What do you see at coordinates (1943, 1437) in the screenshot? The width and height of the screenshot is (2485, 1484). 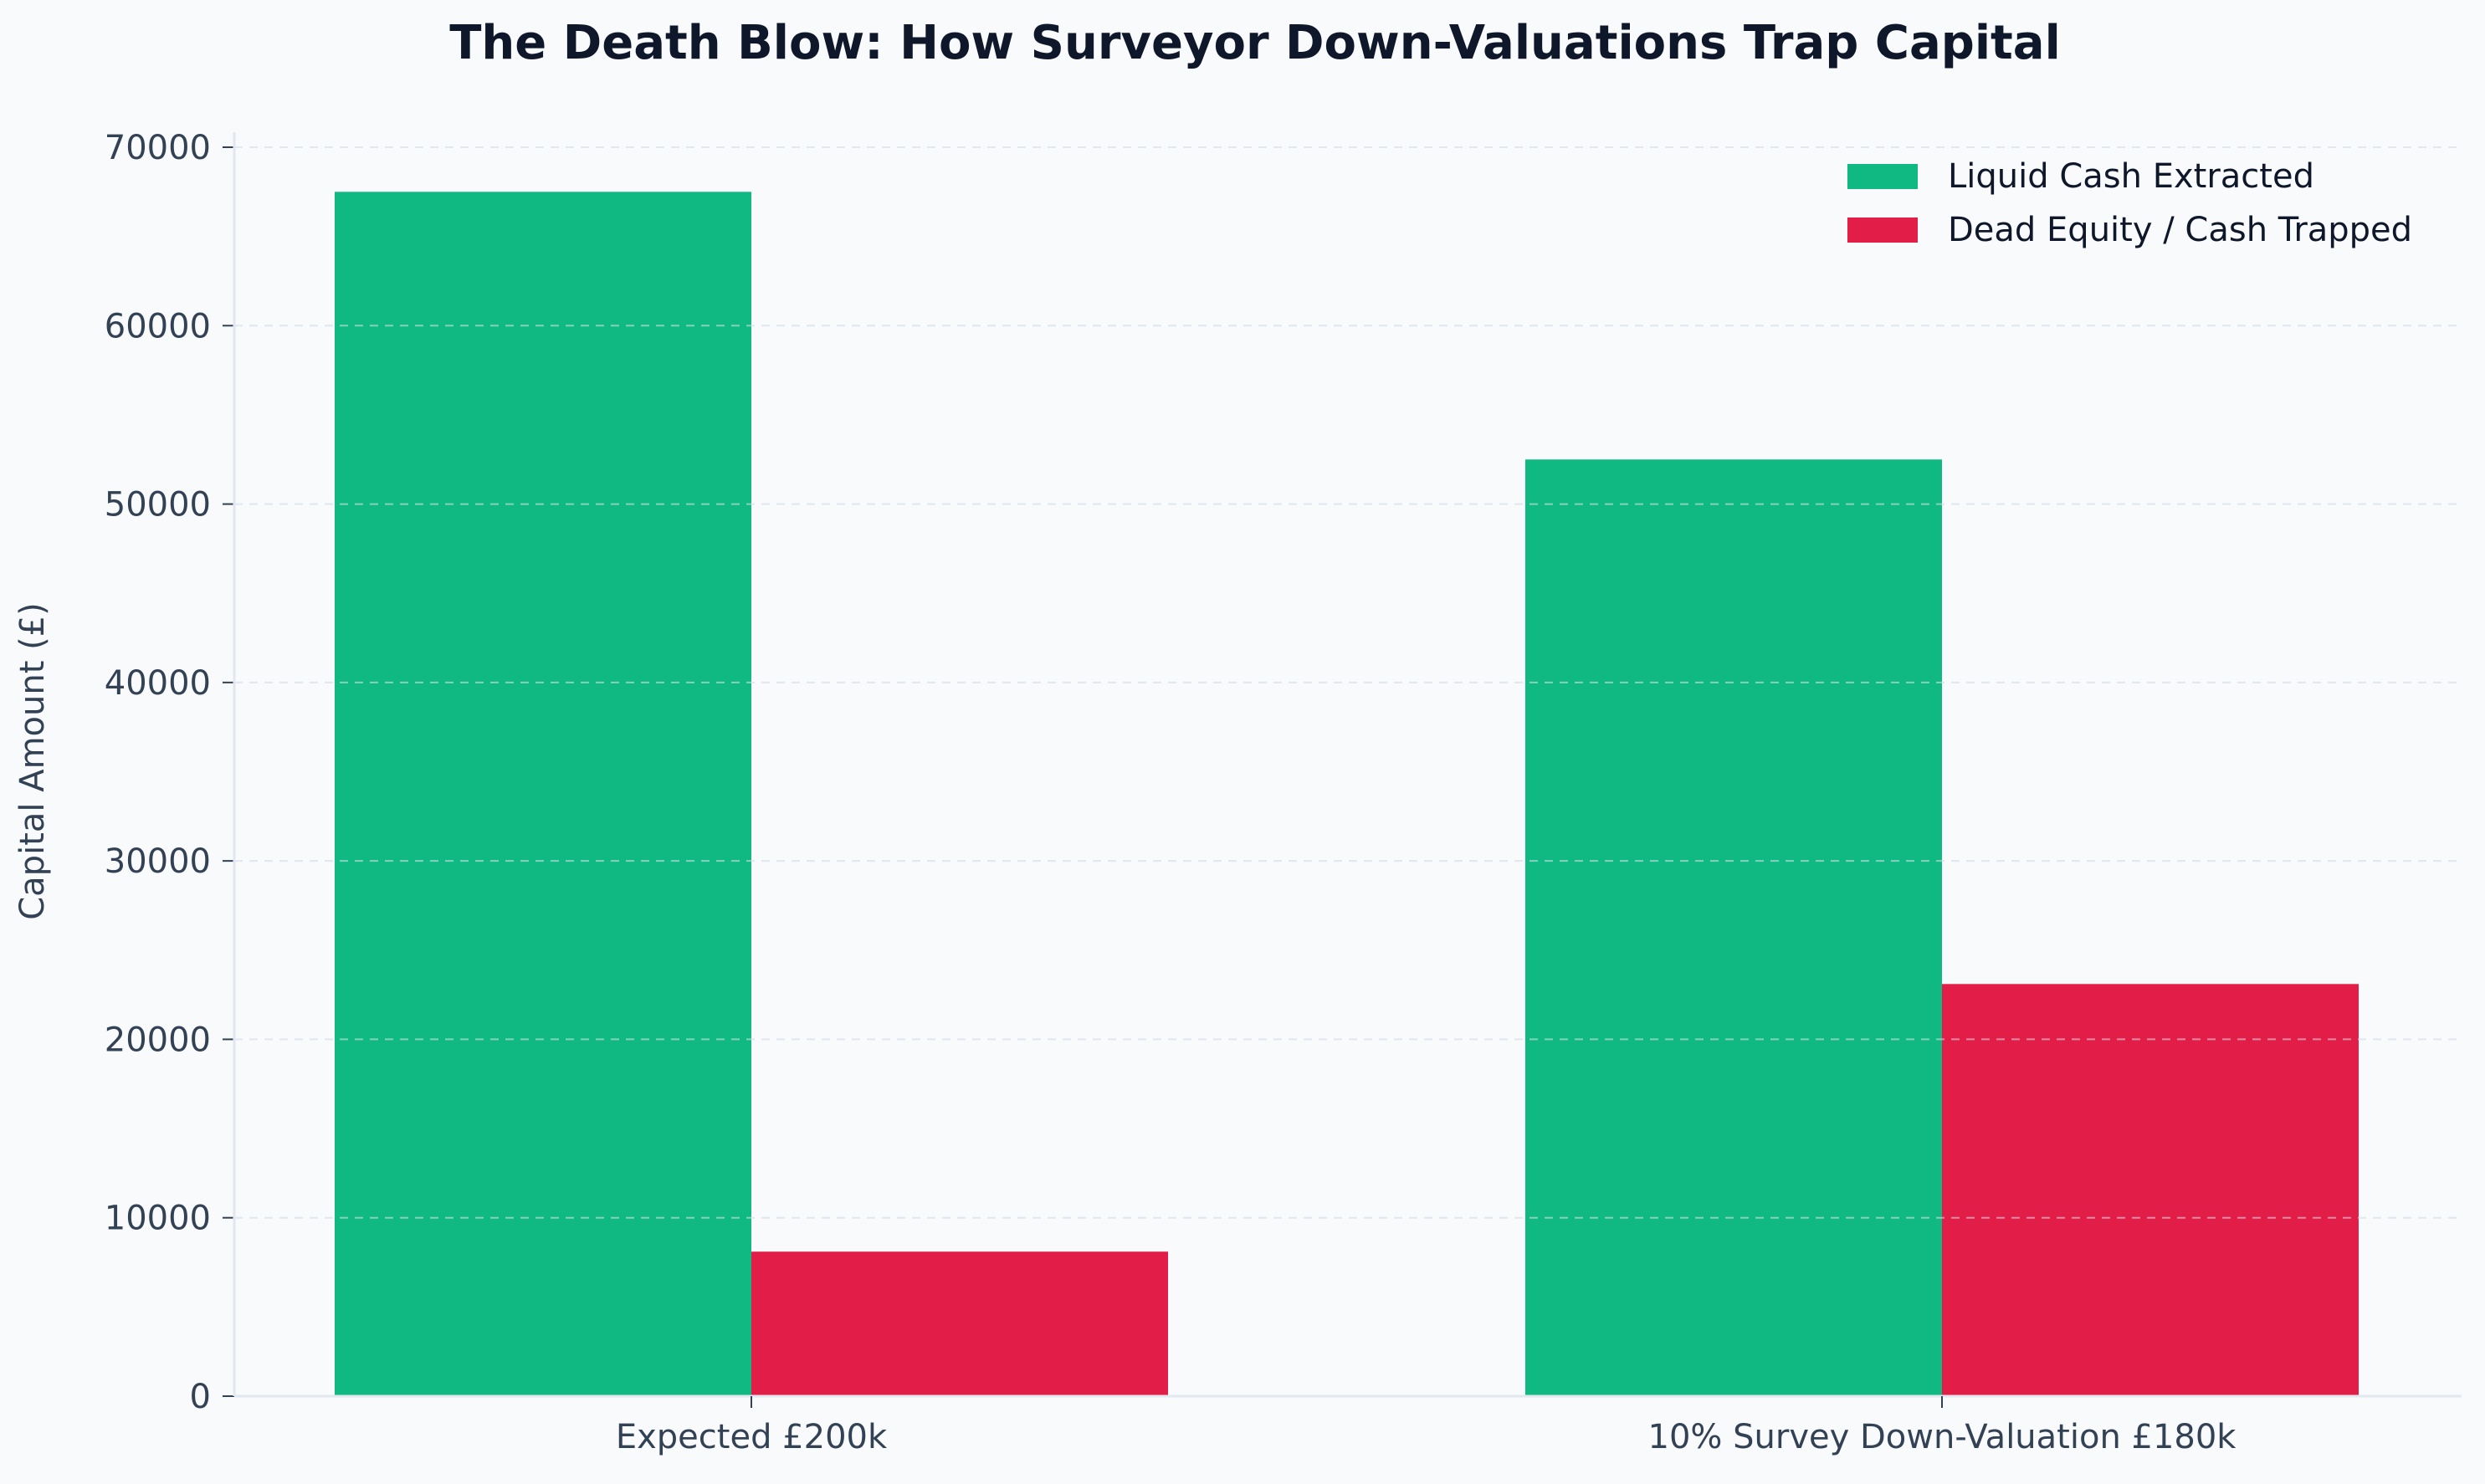 I see `x-tick-label: 10% Survey Down-Valuation £180k` at bounding box center [1943, 1437].